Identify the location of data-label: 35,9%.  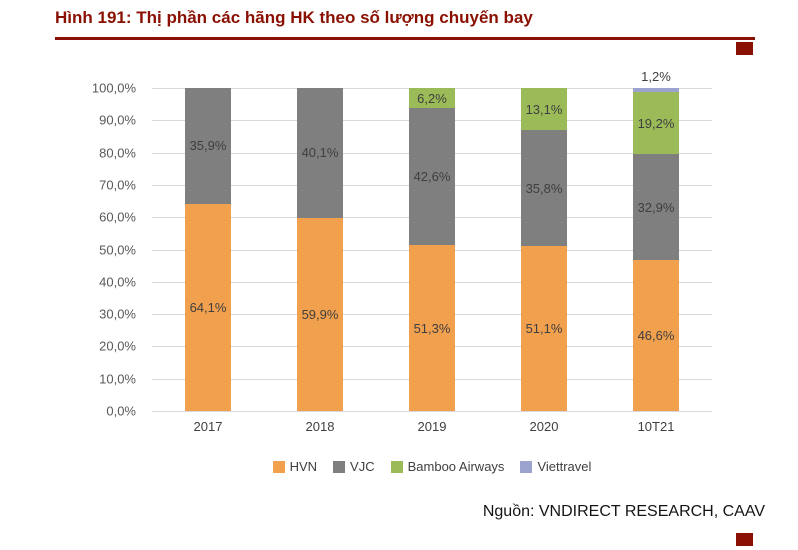
(208, 146).